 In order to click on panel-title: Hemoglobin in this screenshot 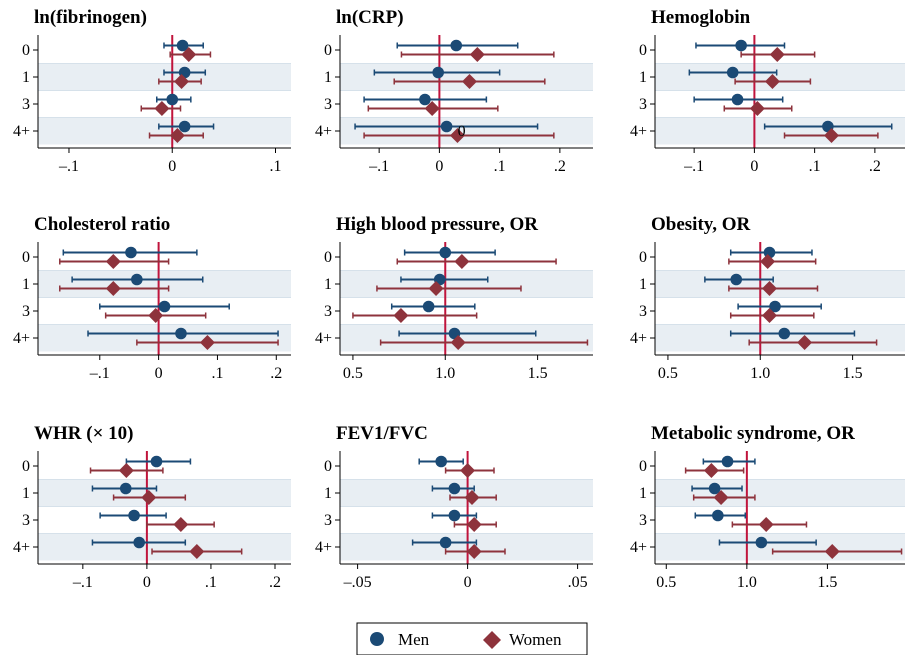, I will do `click(701, 17)`.